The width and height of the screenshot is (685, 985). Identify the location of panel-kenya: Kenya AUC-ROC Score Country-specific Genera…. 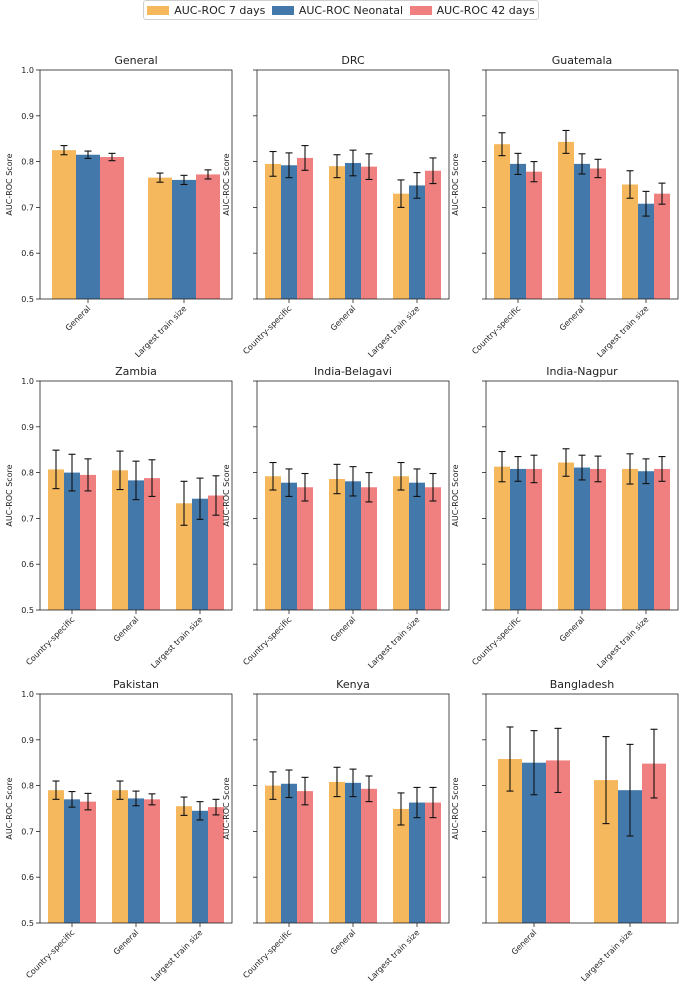
(336, 830).